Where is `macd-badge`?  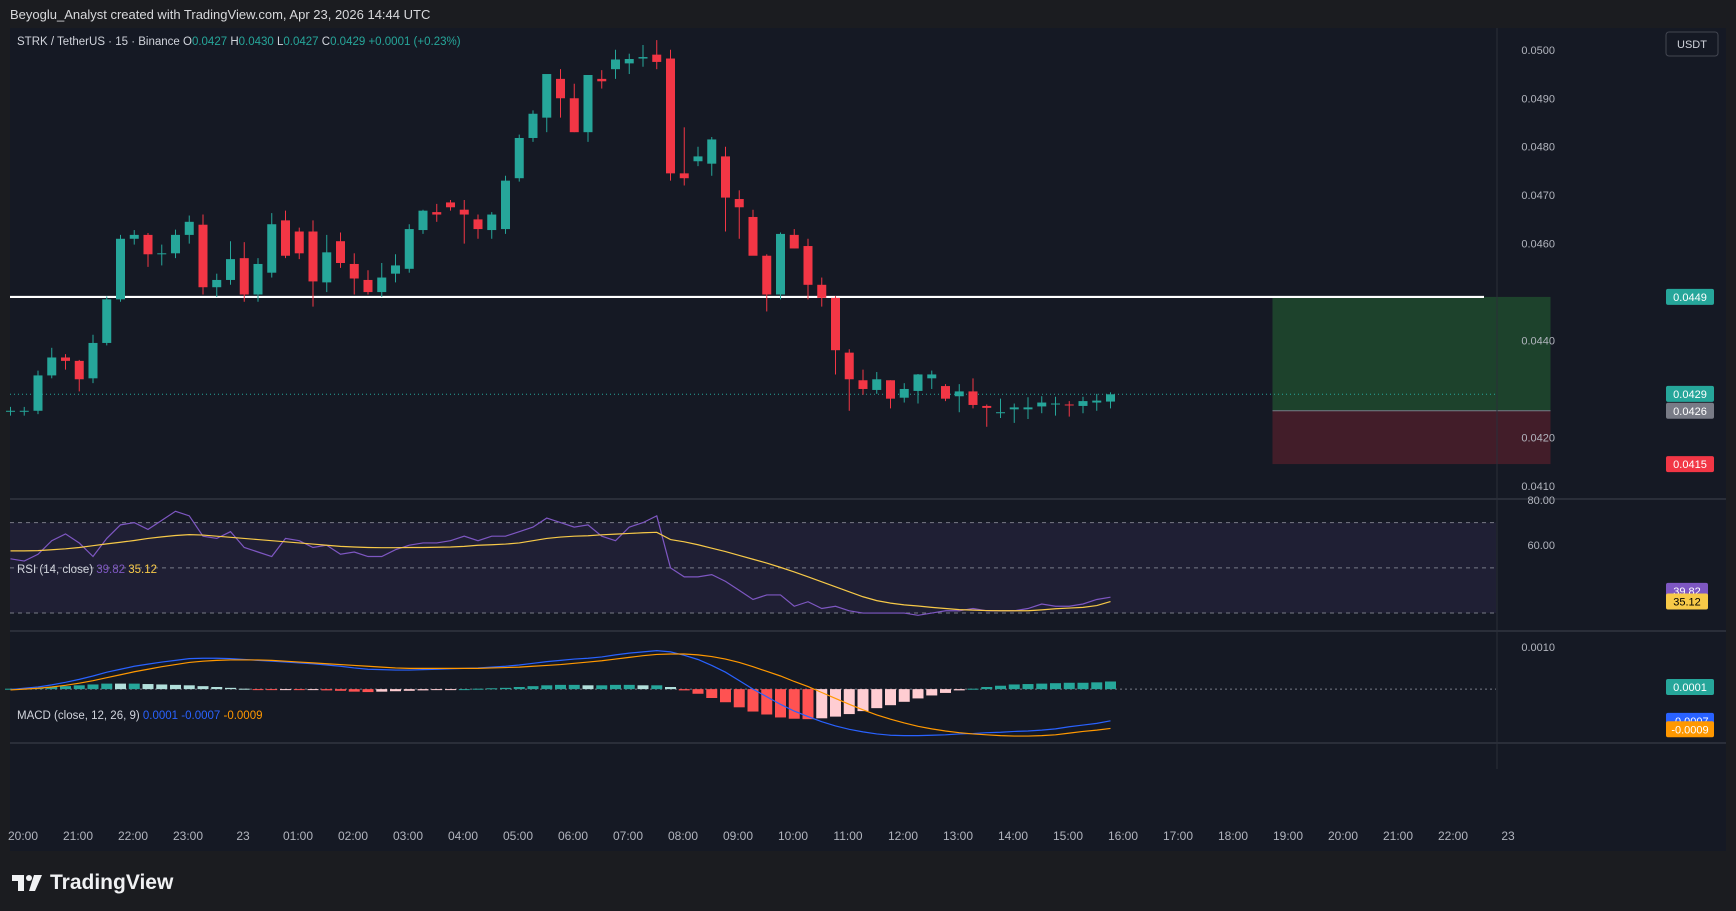 macd-badge is located at coordinates (1690, 687).